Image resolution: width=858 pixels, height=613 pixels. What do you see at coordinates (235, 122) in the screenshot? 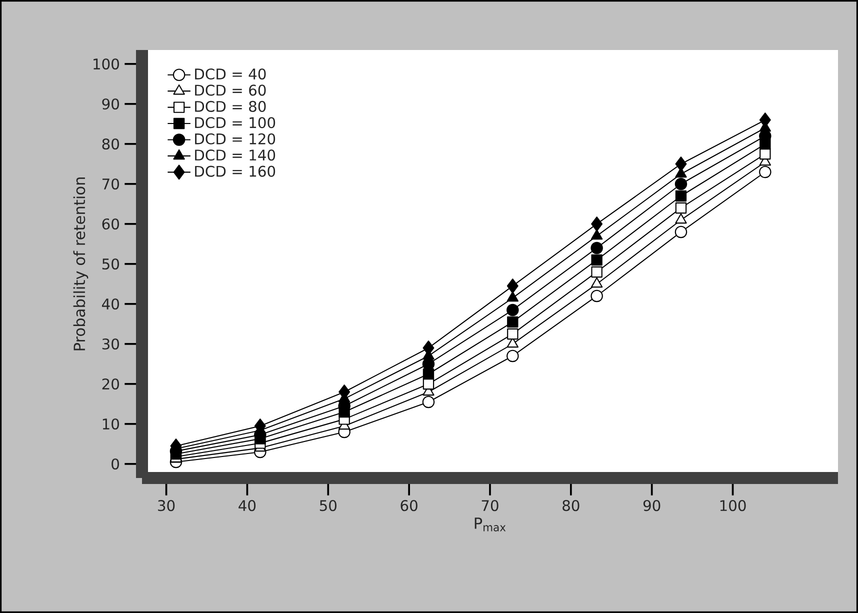
I see `legend-label: DCD = 100` at bounding box center [235, 122].